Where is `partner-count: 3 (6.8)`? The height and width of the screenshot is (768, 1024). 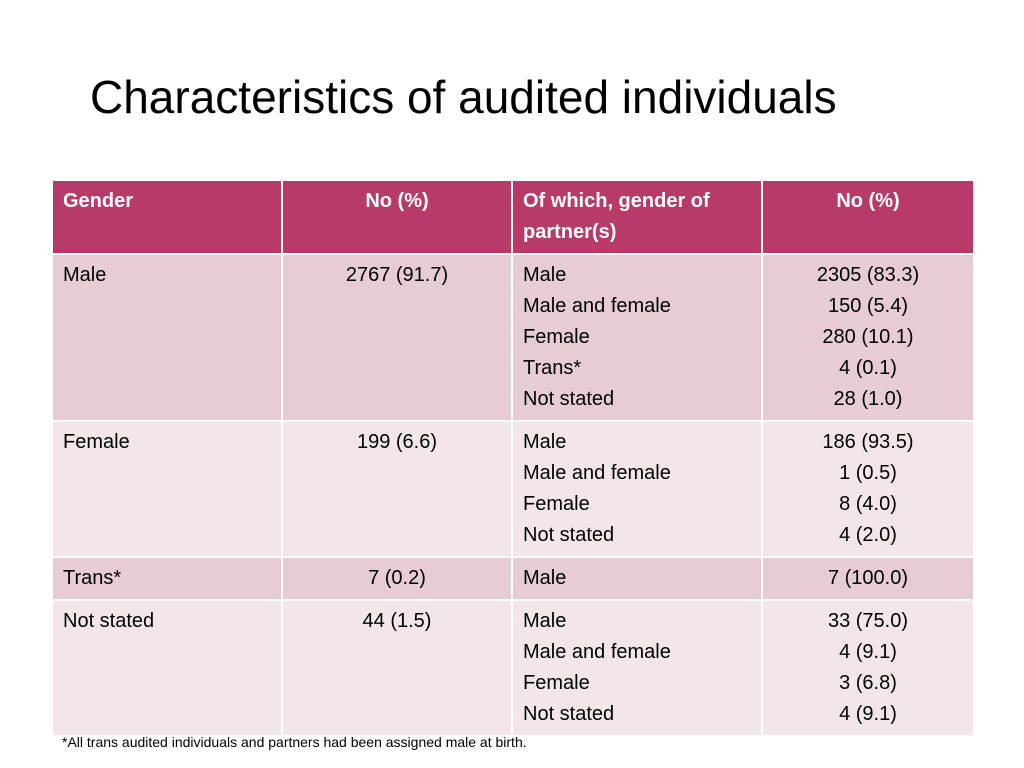
partner-count: 3 (6.8) is located at coordinates (868, 683).